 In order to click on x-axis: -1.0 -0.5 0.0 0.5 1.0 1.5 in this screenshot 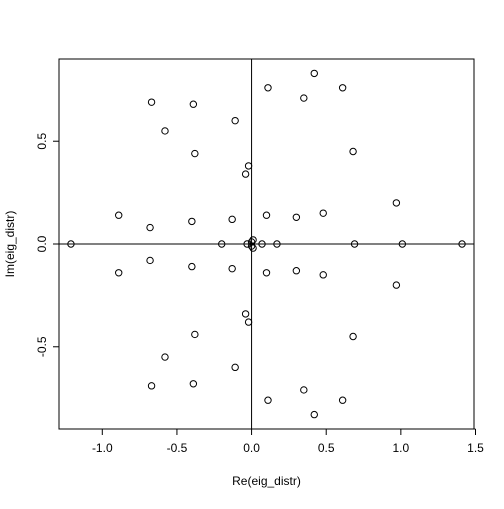, I will do `click(288, 441)`.